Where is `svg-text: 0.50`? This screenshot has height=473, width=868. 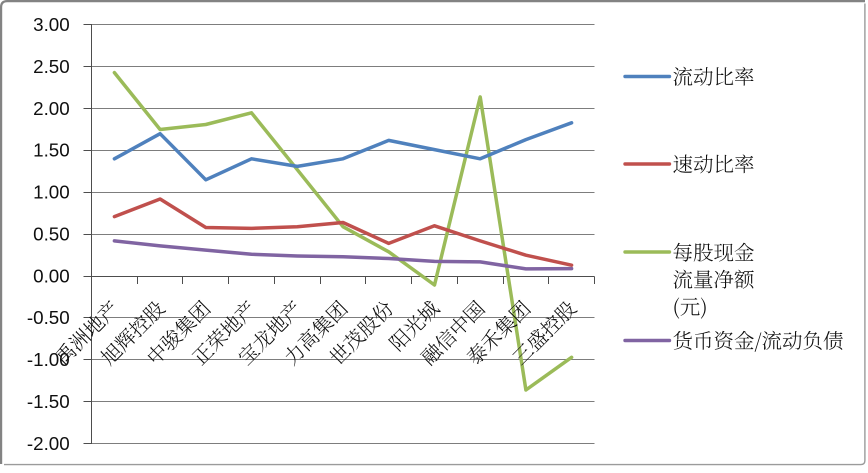
svg-text: 0.50 is located at coordinates (51, 233).